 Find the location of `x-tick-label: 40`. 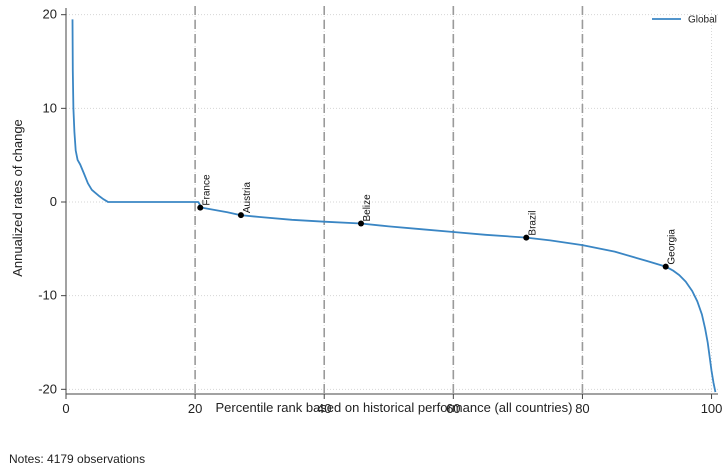

x-tick-label: 40 is located at coordinates (324, 408).